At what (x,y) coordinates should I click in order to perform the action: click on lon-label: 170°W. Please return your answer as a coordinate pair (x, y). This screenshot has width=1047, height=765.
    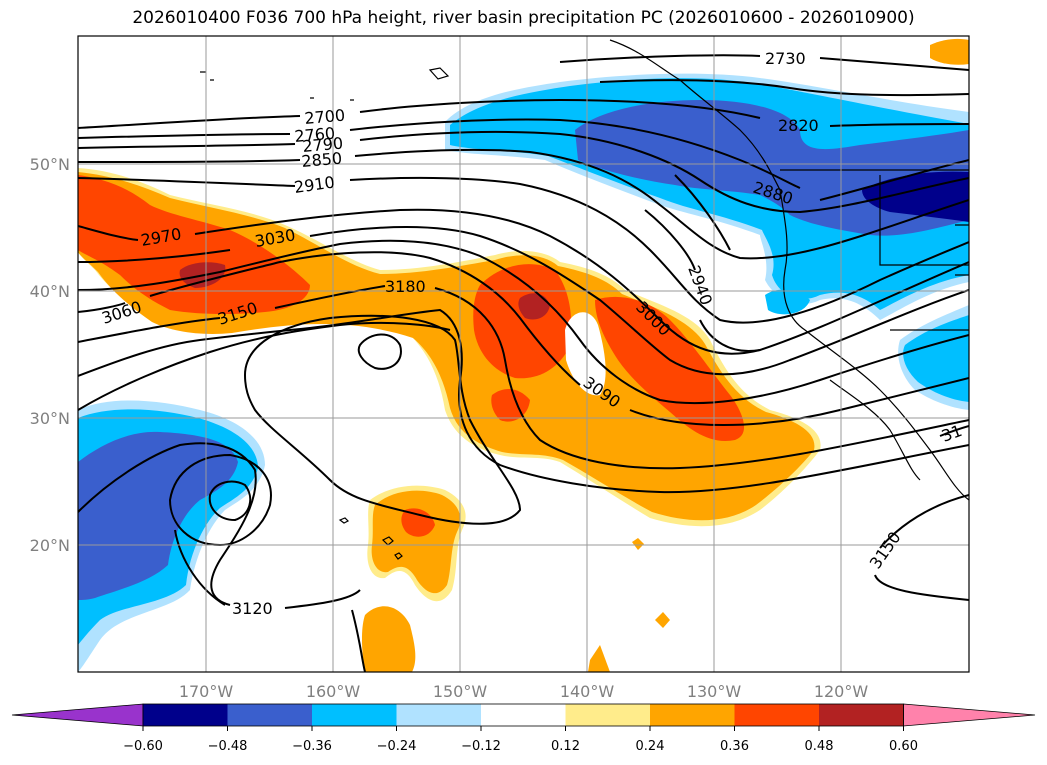
    Looking at the image, I should click on (206, 691).